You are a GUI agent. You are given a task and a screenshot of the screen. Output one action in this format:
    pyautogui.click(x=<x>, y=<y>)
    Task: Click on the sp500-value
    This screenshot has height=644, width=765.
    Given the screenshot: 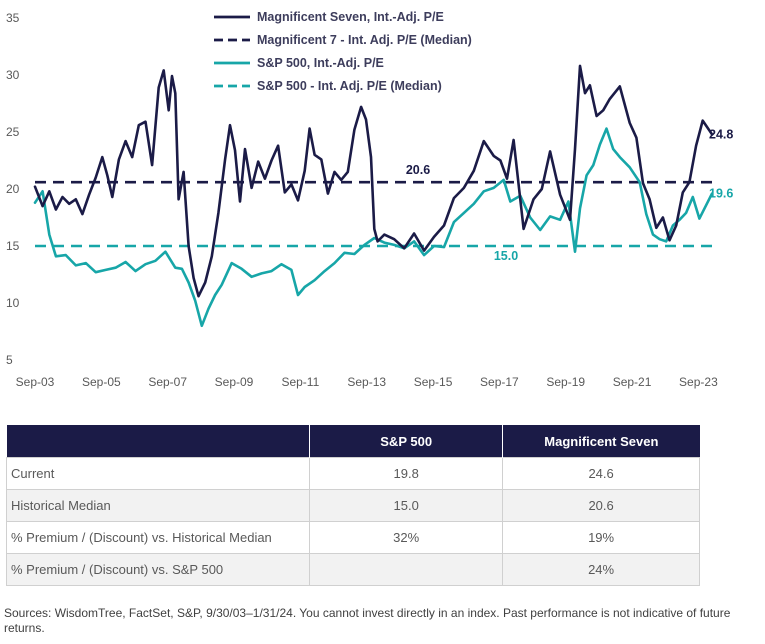 What is the action you would take?
    pyautogui.click(x=406, y=569)
    